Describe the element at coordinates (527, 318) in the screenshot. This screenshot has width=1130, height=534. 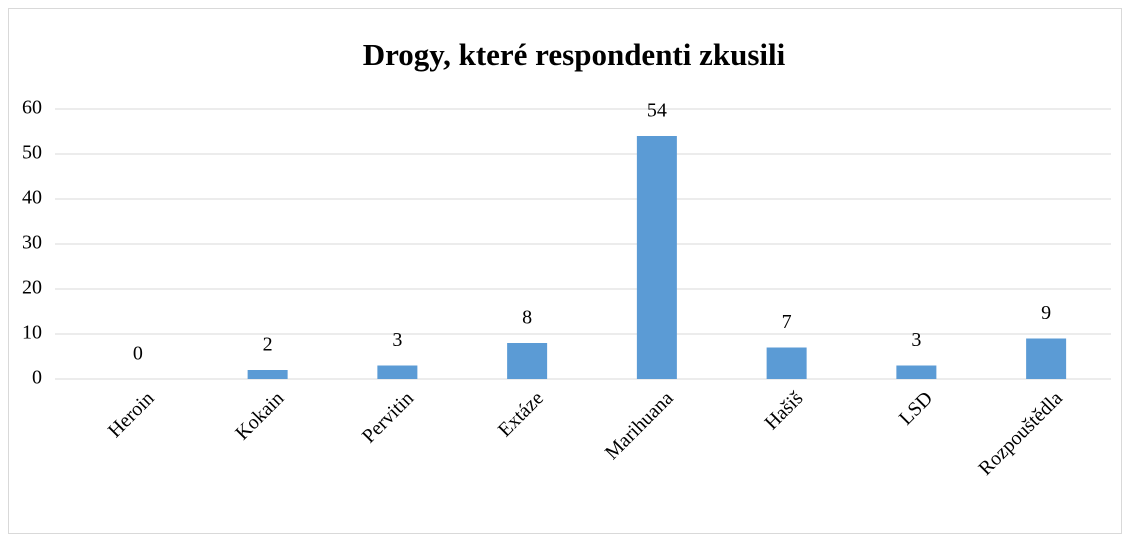
I see `data-label: 8` at that location.